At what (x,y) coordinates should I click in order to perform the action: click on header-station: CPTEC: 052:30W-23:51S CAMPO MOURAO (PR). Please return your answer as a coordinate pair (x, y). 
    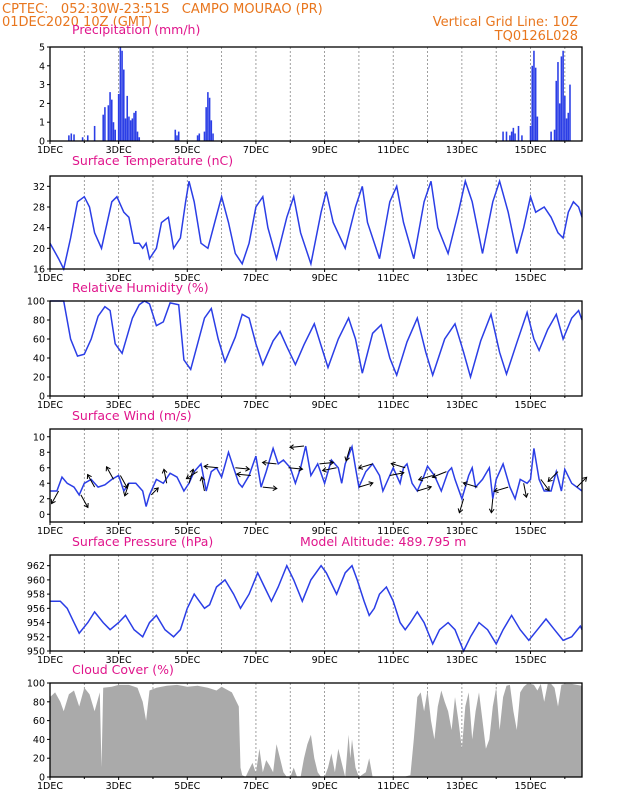
    Looking at the image, I should click on (162, 9).